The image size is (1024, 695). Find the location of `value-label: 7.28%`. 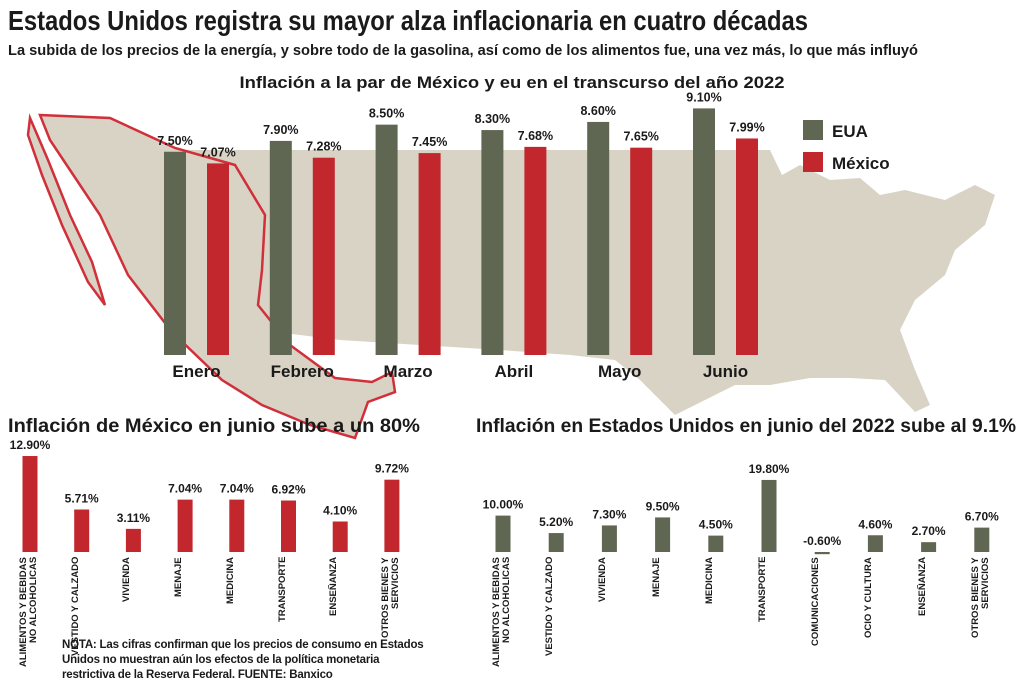

value-label: 7.28% is located at coordinates (323, 147).